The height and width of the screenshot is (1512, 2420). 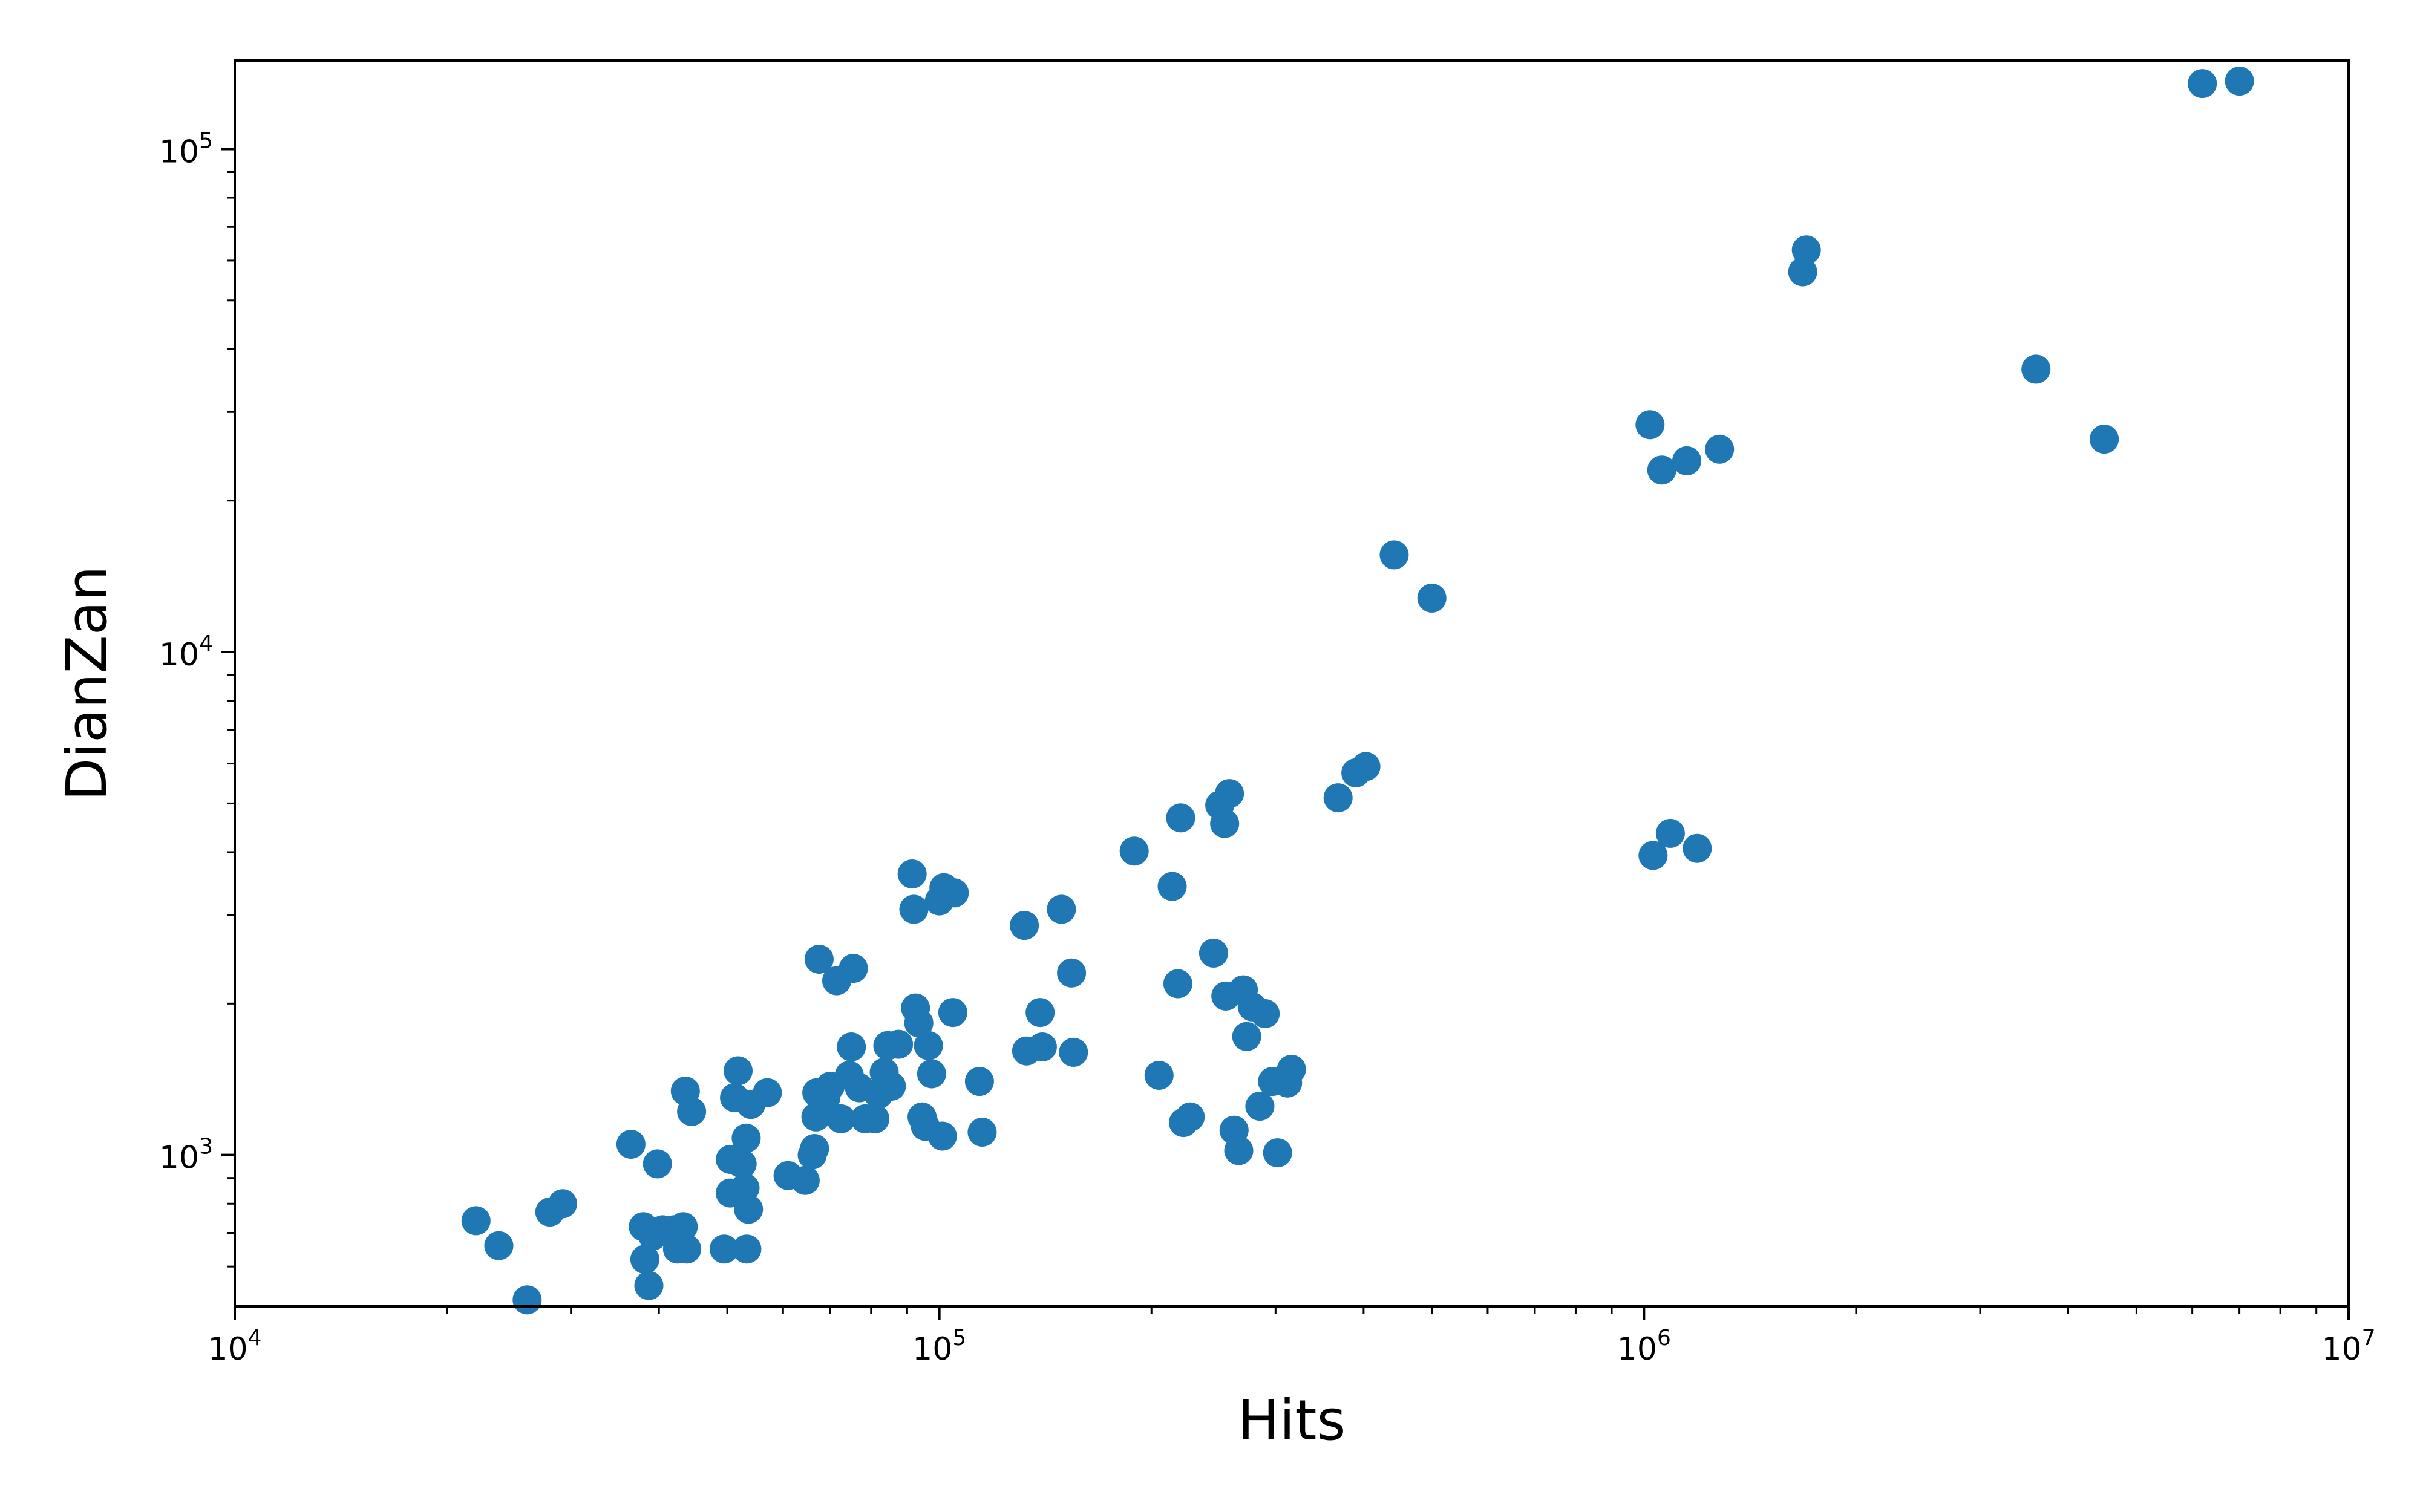 I want to click on x-axis-label: Hits, so click(x=1292, y=1420).